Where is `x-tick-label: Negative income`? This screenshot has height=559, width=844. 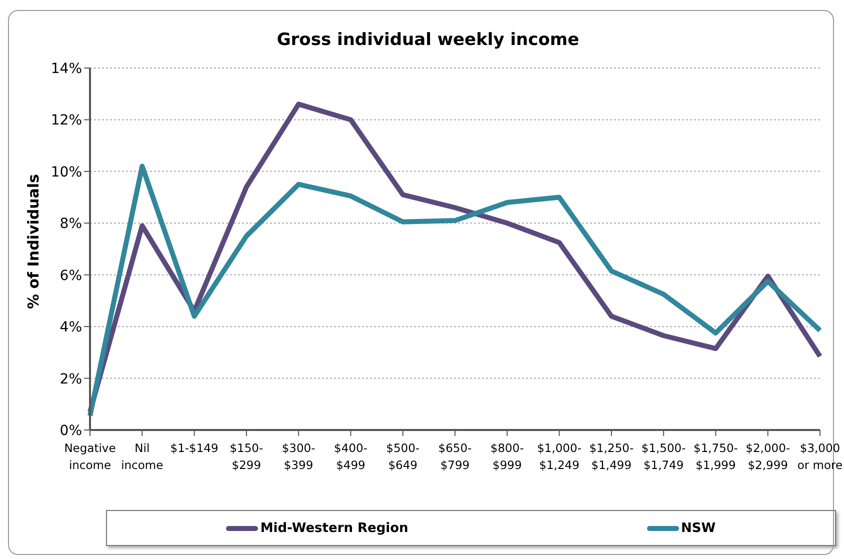
x-tick-label: Negative income is located at coordinates (90, 456).